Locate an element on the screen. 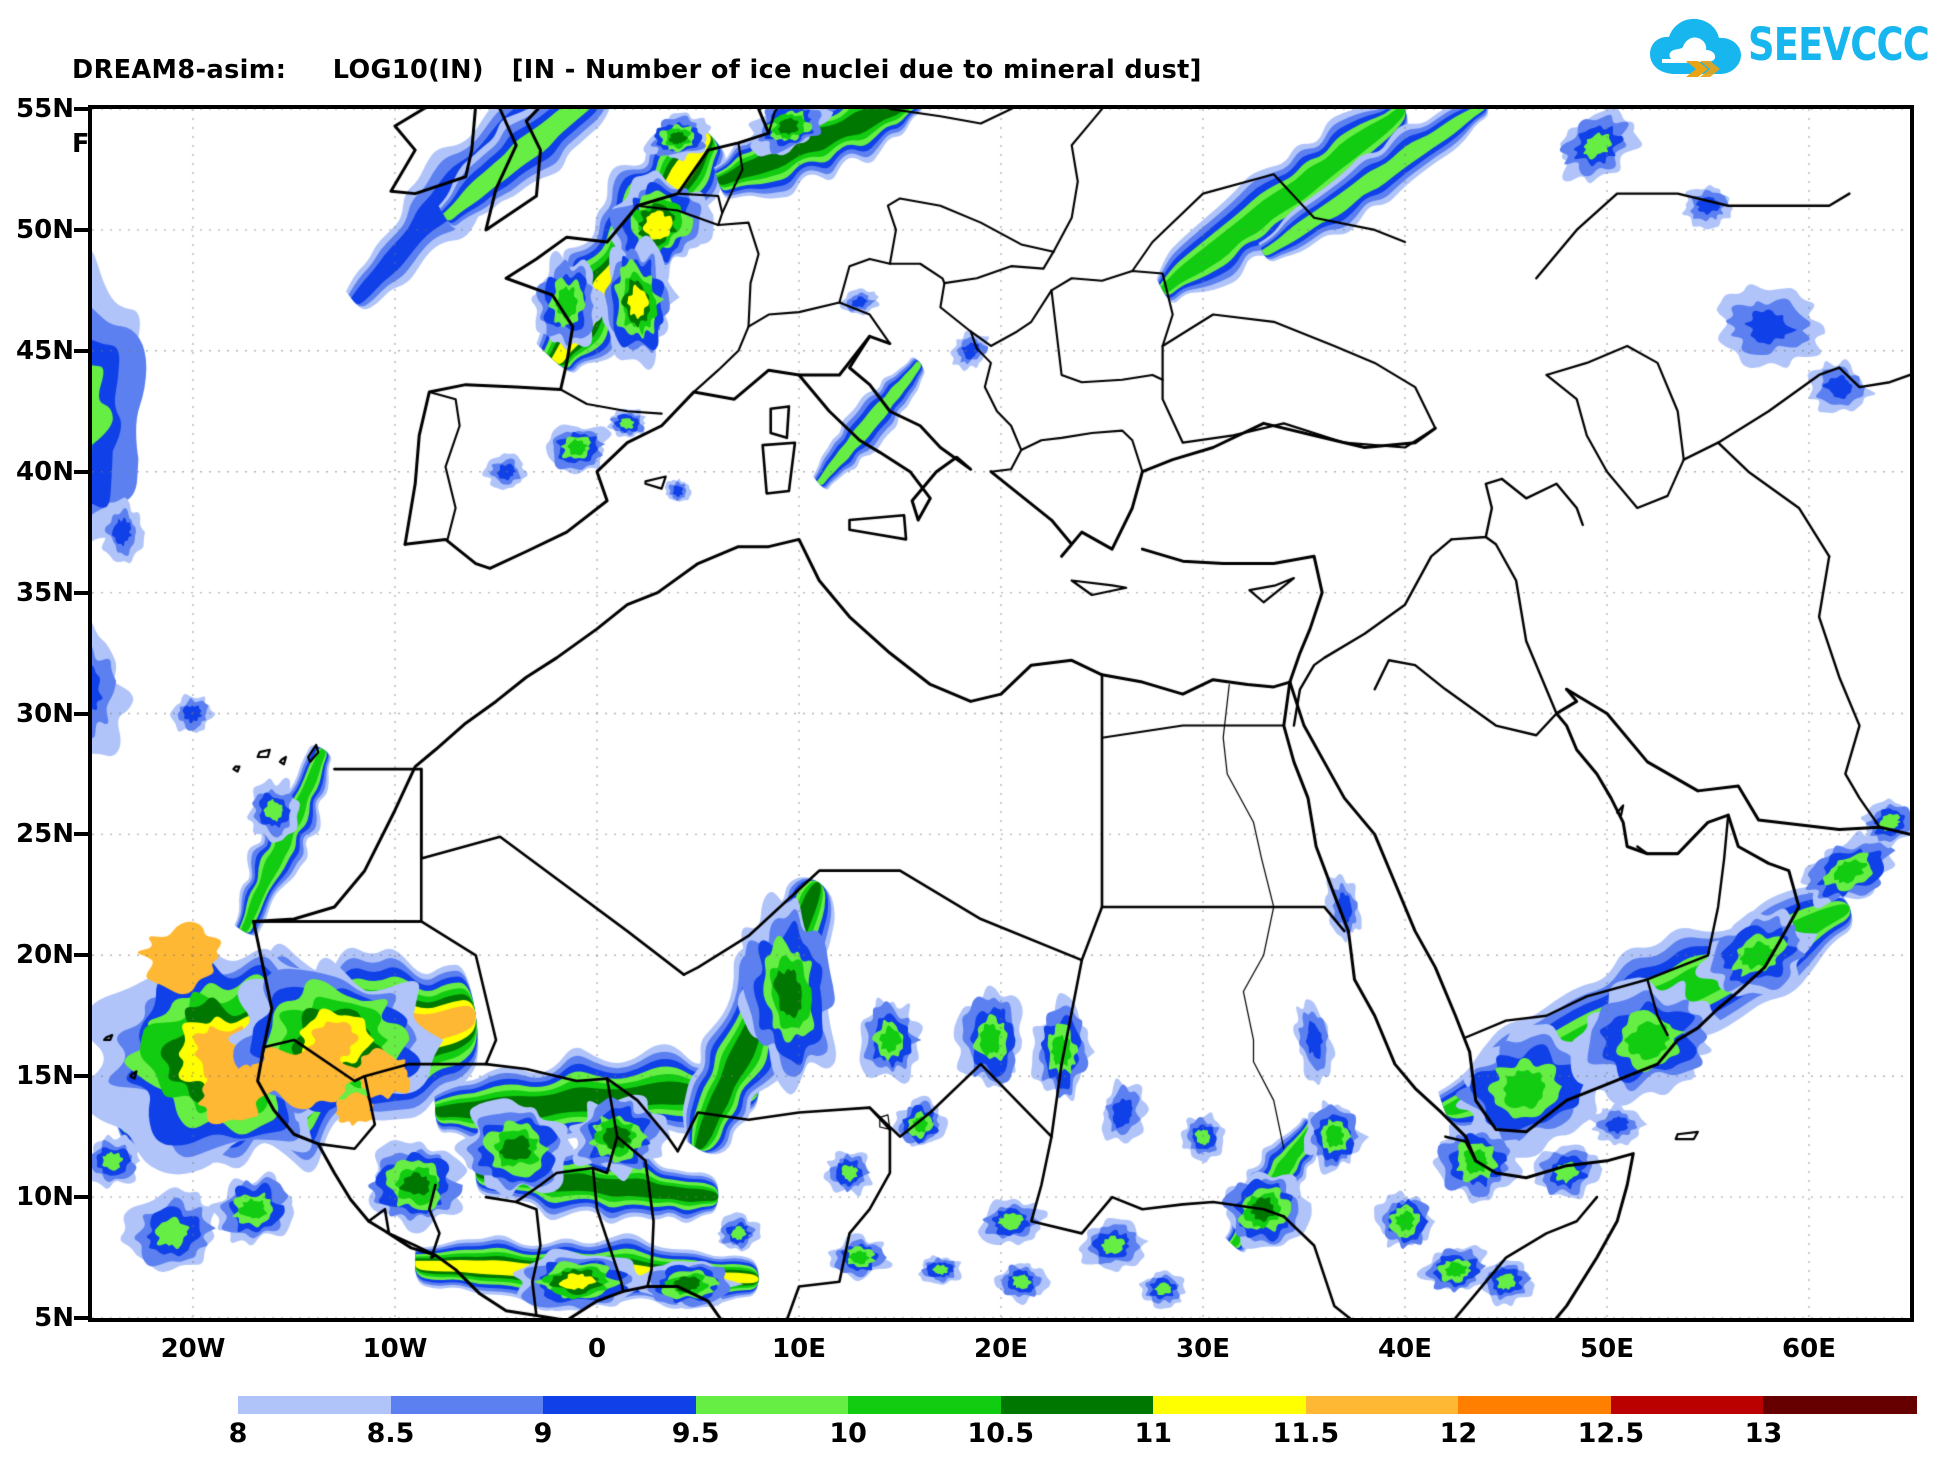 The height and width of the screenshot is (1467, 1942). colorbar: 8 8.5 9 9.5 10 10.5 11 11.5 12 12.5 13 is located at coordinates (1073, 1422).